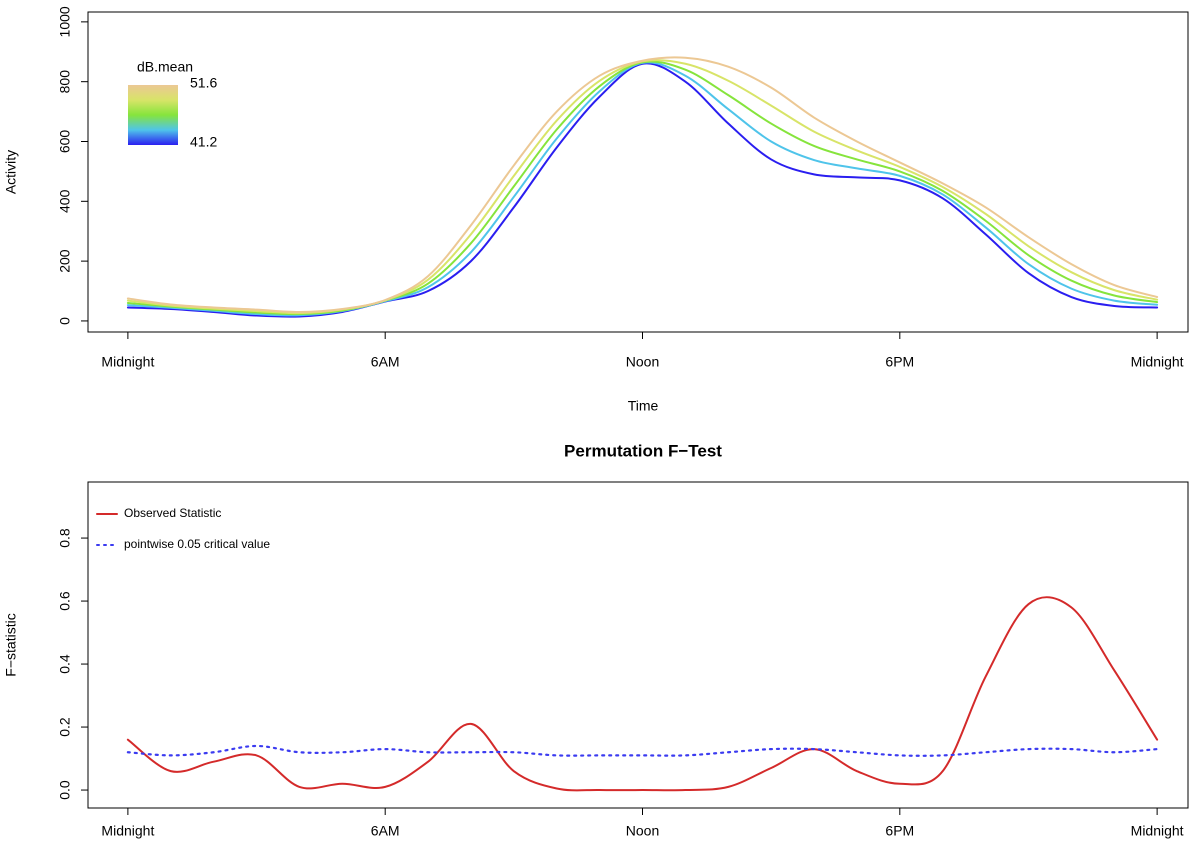 The image size is (1200, 847). Describe the element at coordinates (643, 450) in the screenshot. I see `chart-title: Permutation F−Test` at that location.